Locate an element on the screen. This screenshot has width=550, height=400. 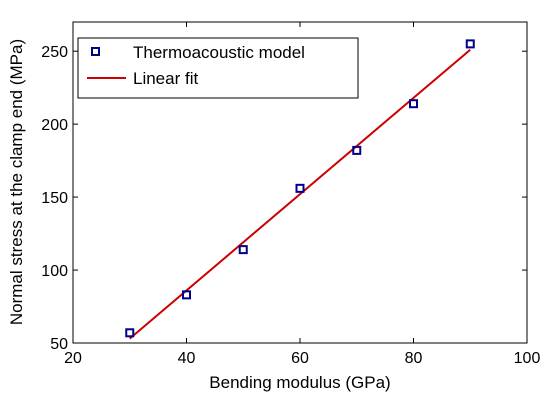
legend-label-thermoacoustic: Thermoacoustic model is located at coordinates (219, 52).